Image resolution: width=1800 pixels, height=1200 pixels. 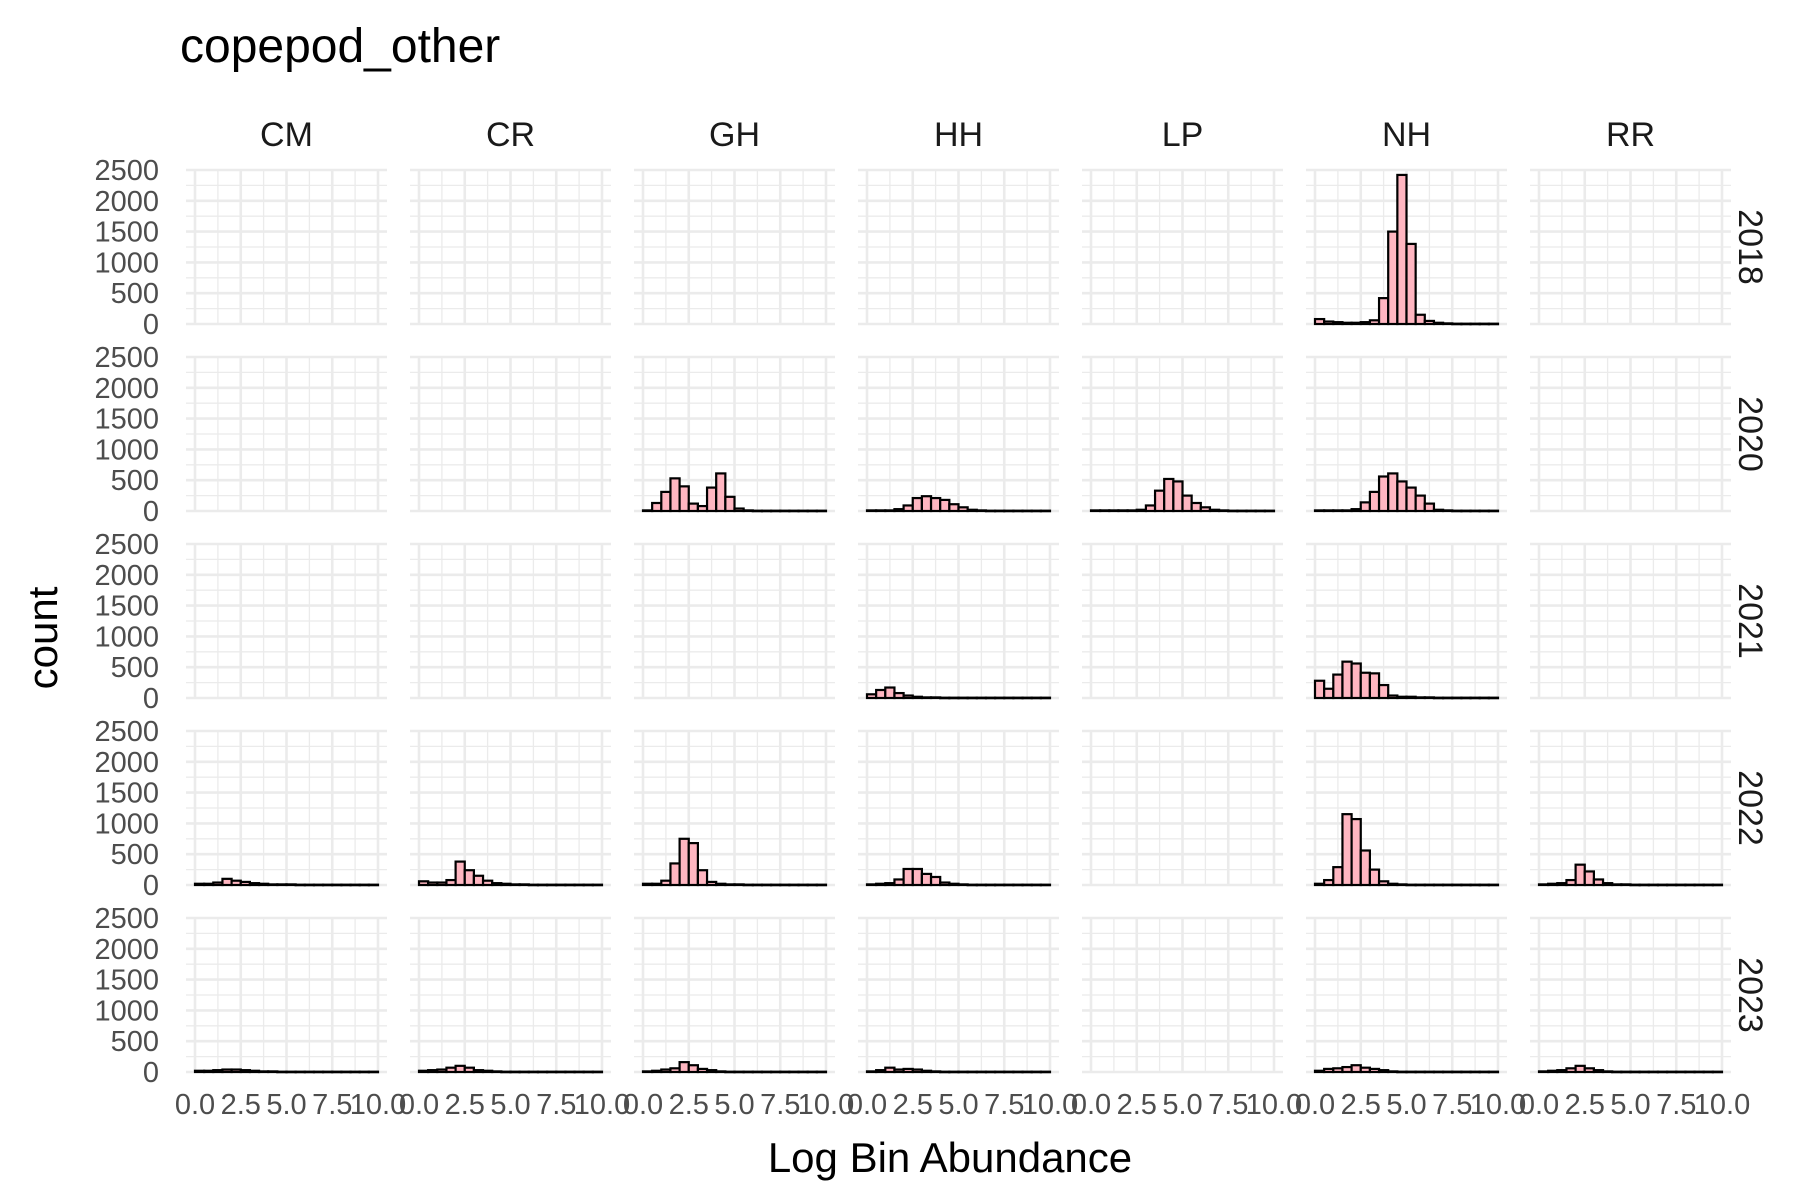 I want to click on column-strip-label: GH, so click(x=734, y=135).